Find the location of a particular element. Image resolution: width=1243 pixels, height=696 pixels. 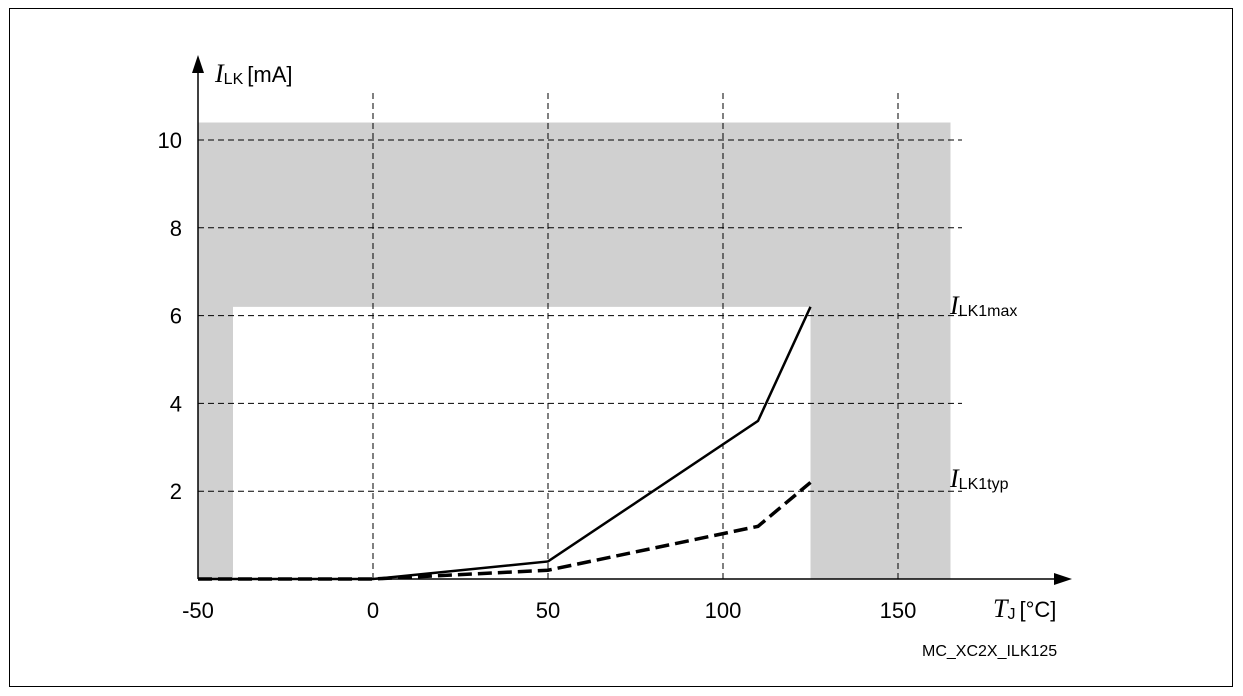

annotation-ilk1typ: ILK1typ is located at coordinates (979, 478).